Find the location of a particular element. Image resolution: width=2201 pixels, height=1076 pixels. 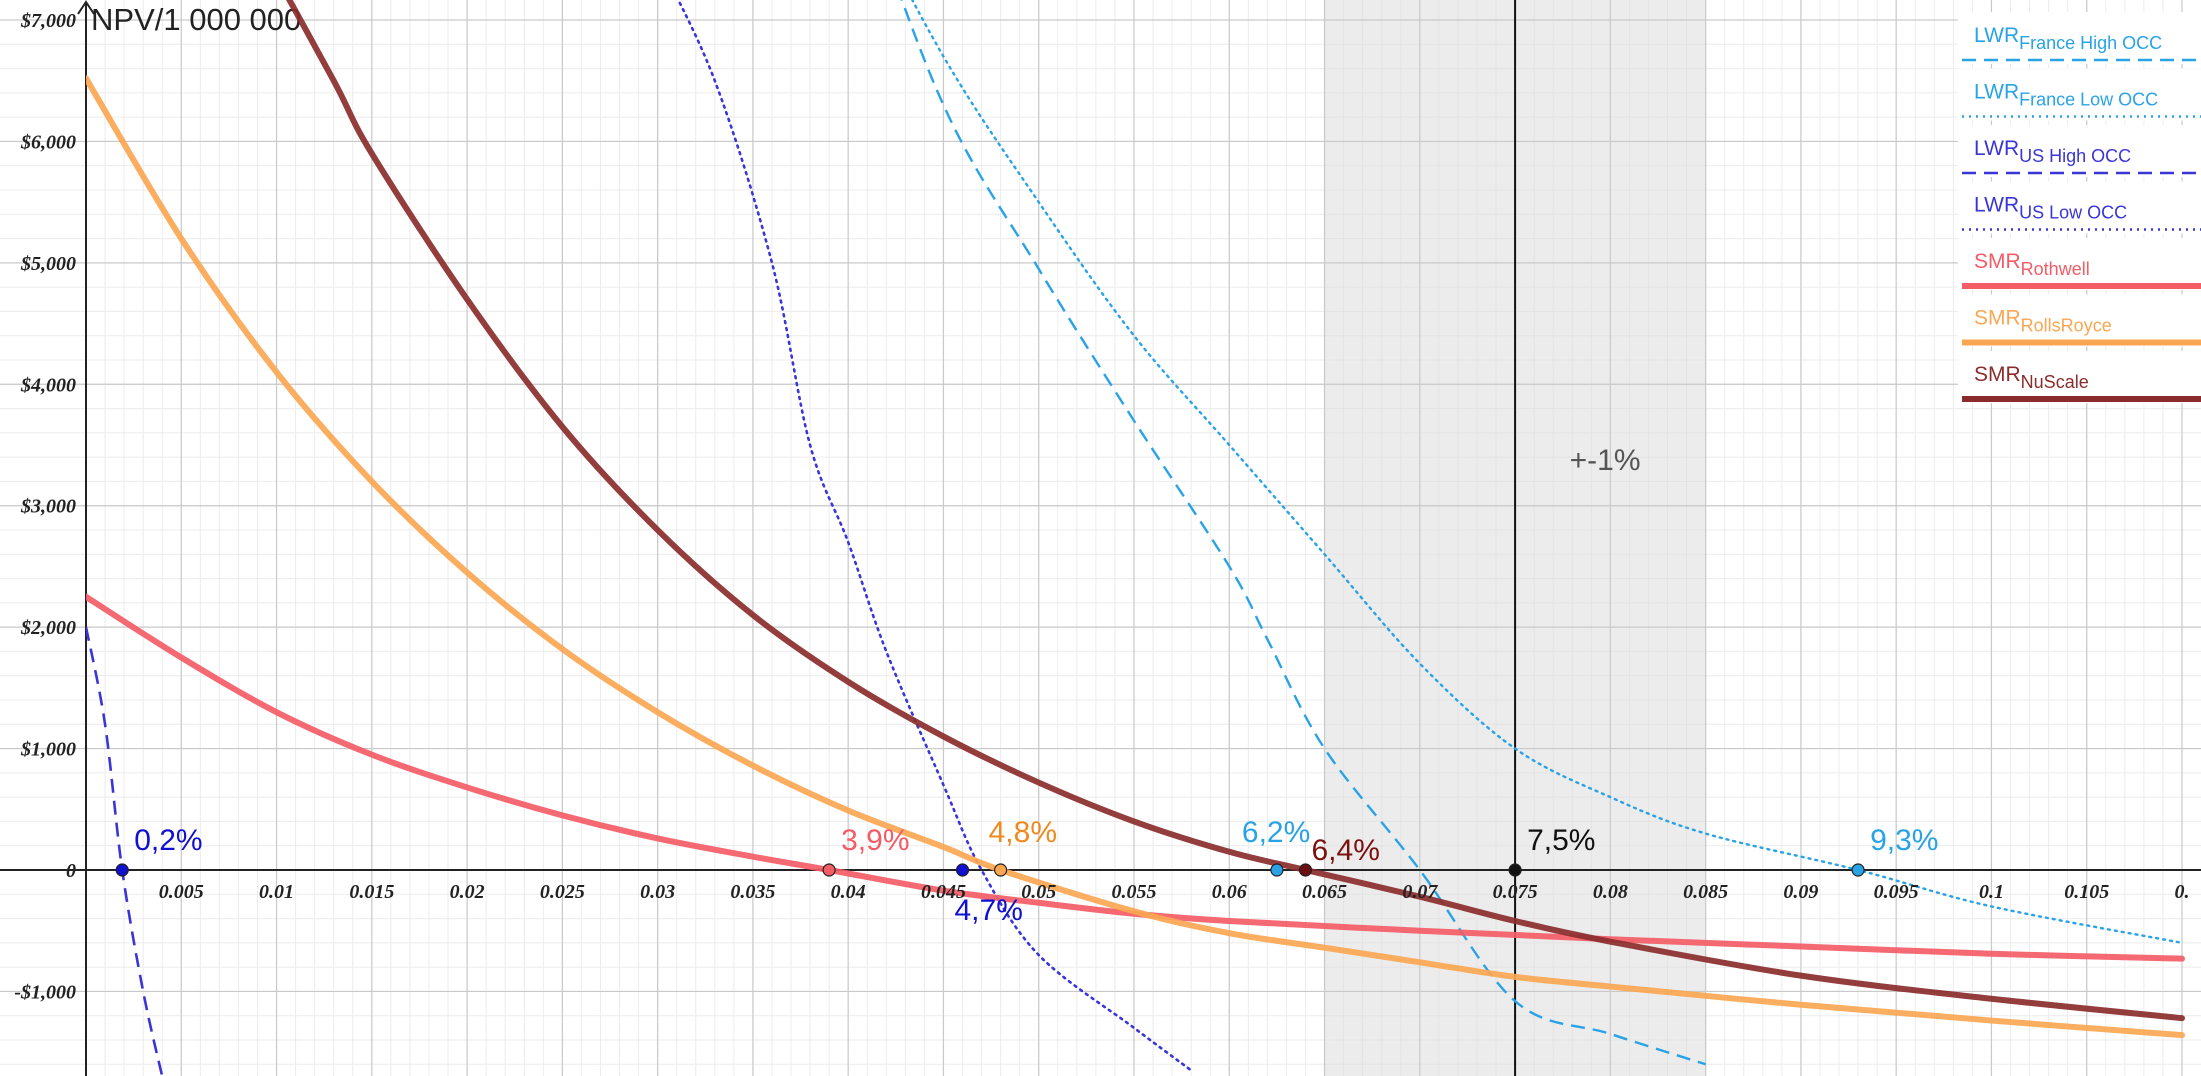

y-tick-label: $5,000 is located at coordinates (48, 264).